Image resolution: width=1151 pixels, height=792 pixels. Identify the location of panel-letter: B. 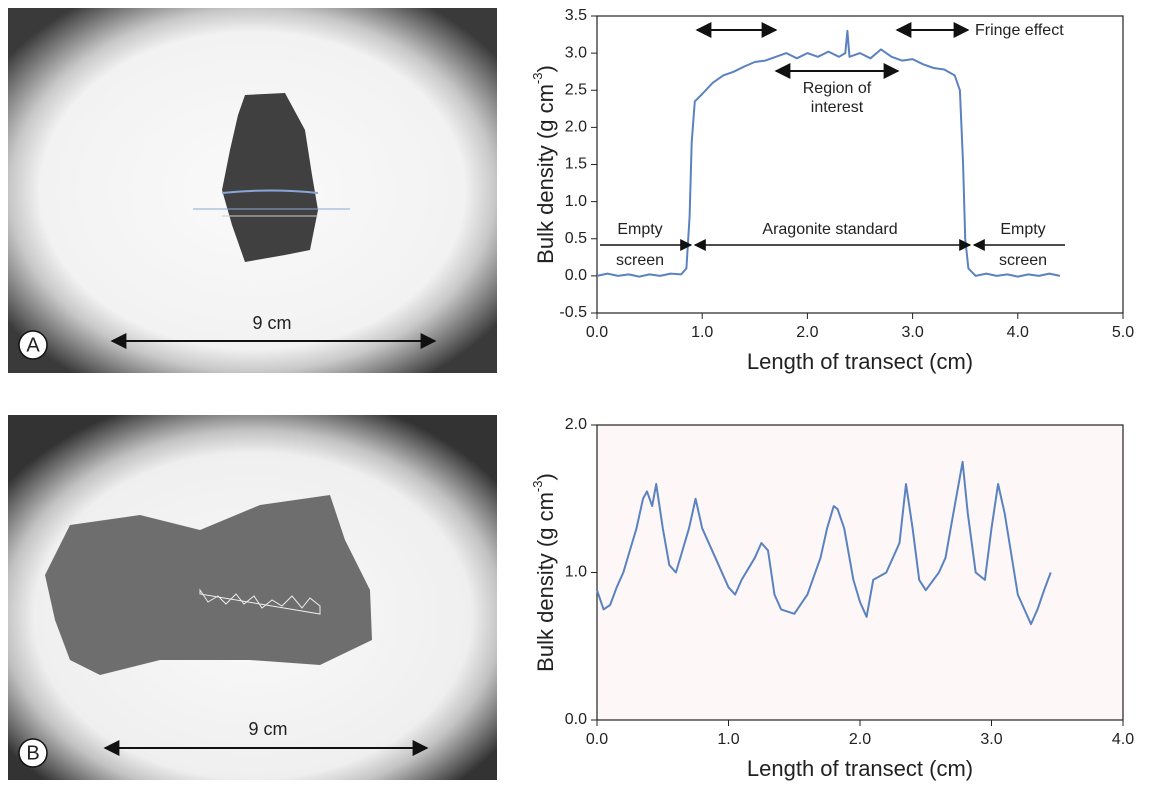
(32, 753).